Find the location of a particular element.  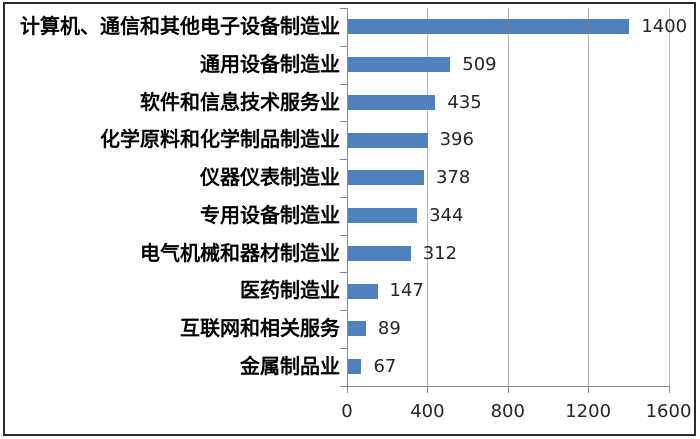

x-axis-tick-label: 1200 is located at coordinates (588, 411).